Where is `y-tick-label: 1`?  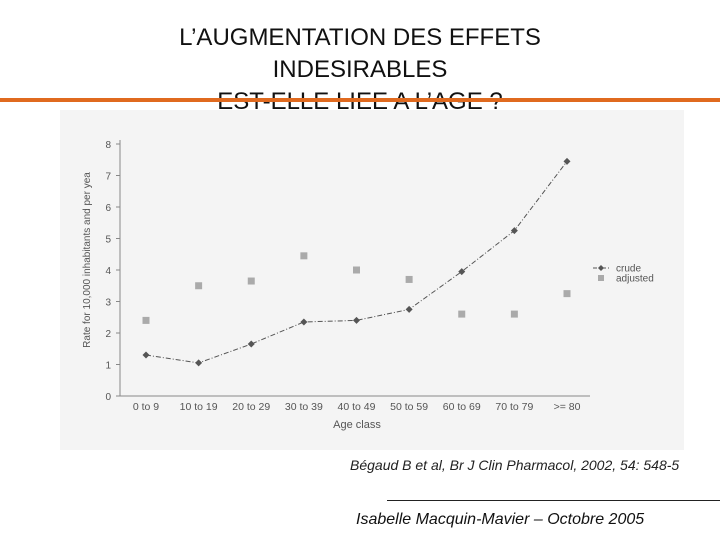 y-tick-label: 1 is located at coordinates (108, 366).